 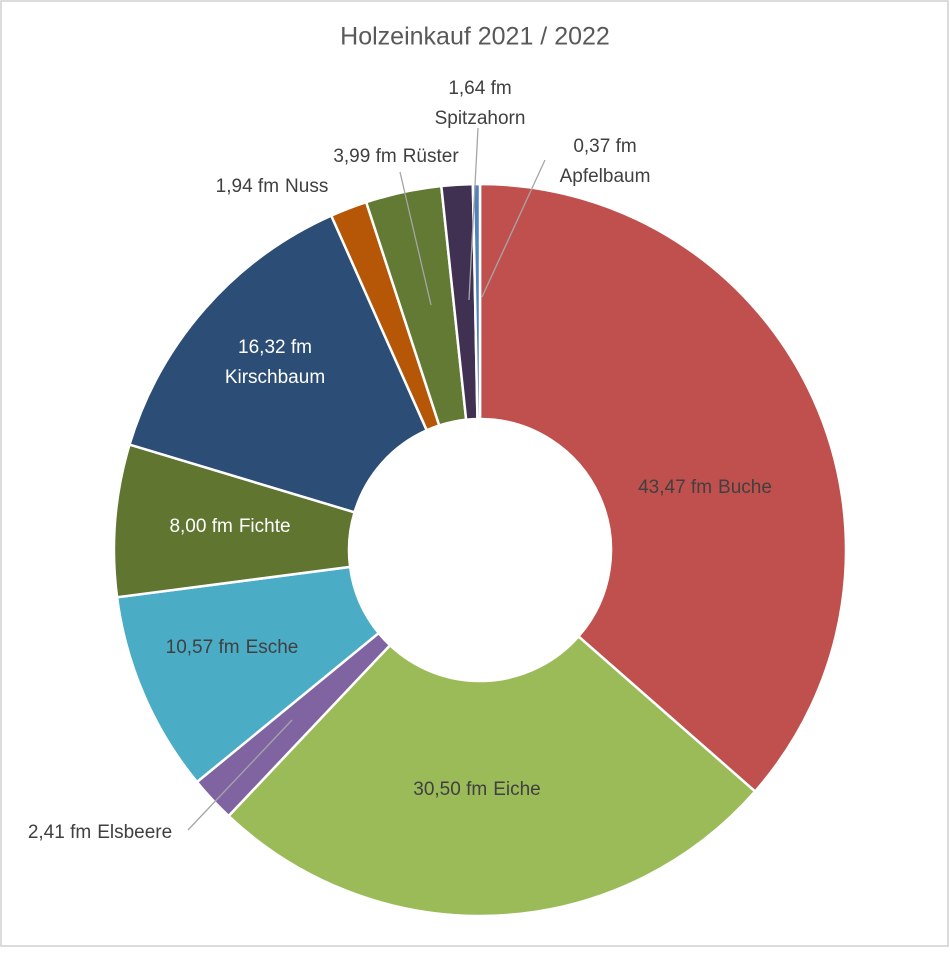 What do you see at coordinates (675, 487) in the screenshot?
I see `value-label: 43,47 fm` at bounding box center [675, 487].